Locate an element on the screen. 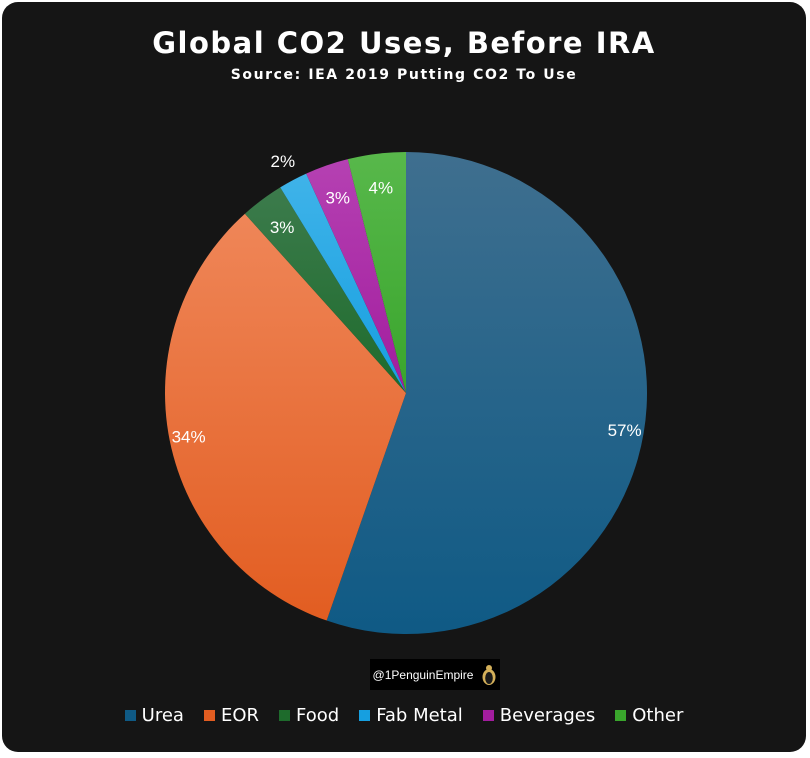  pie-slice-fab-metal is located at coordinates (343, 283).